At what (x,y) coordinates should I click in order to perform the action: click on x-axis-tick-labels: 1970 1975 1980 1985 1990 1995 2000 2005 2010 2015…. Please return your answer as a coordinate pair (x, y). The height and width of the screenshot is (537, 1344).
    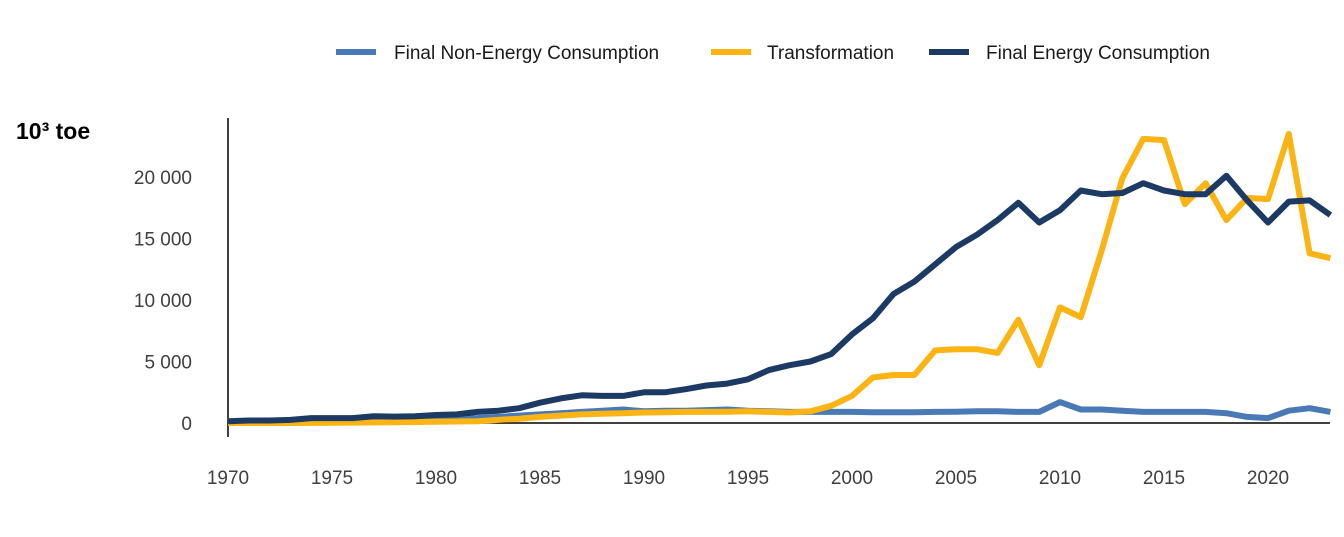
    Looking at the image, I should click on (748, 478).